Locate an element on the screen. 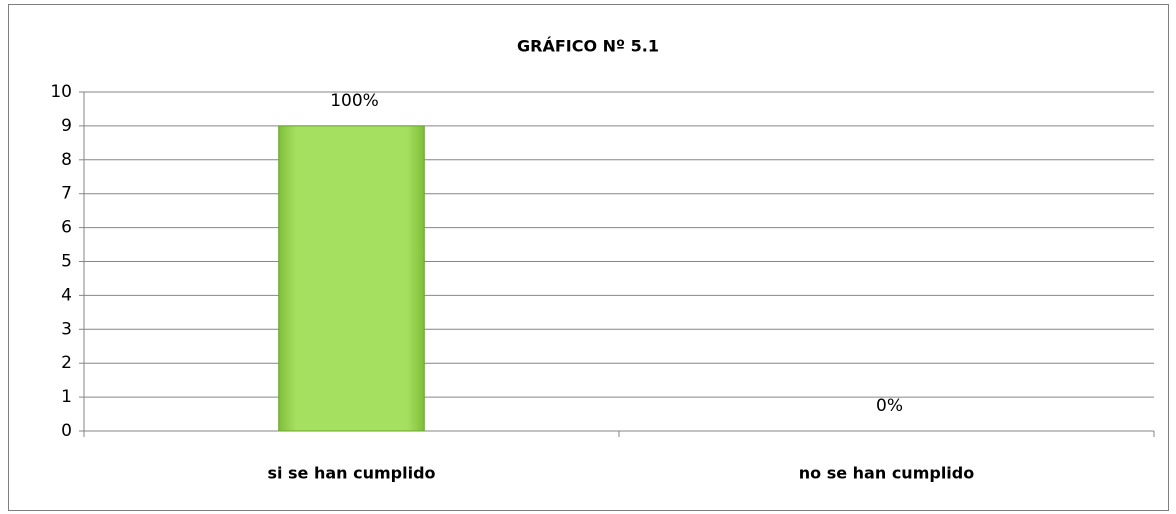 The width and height of the screenshot is (1176, 514). y-tick-label: 5 is located at coordinates (66, 262).